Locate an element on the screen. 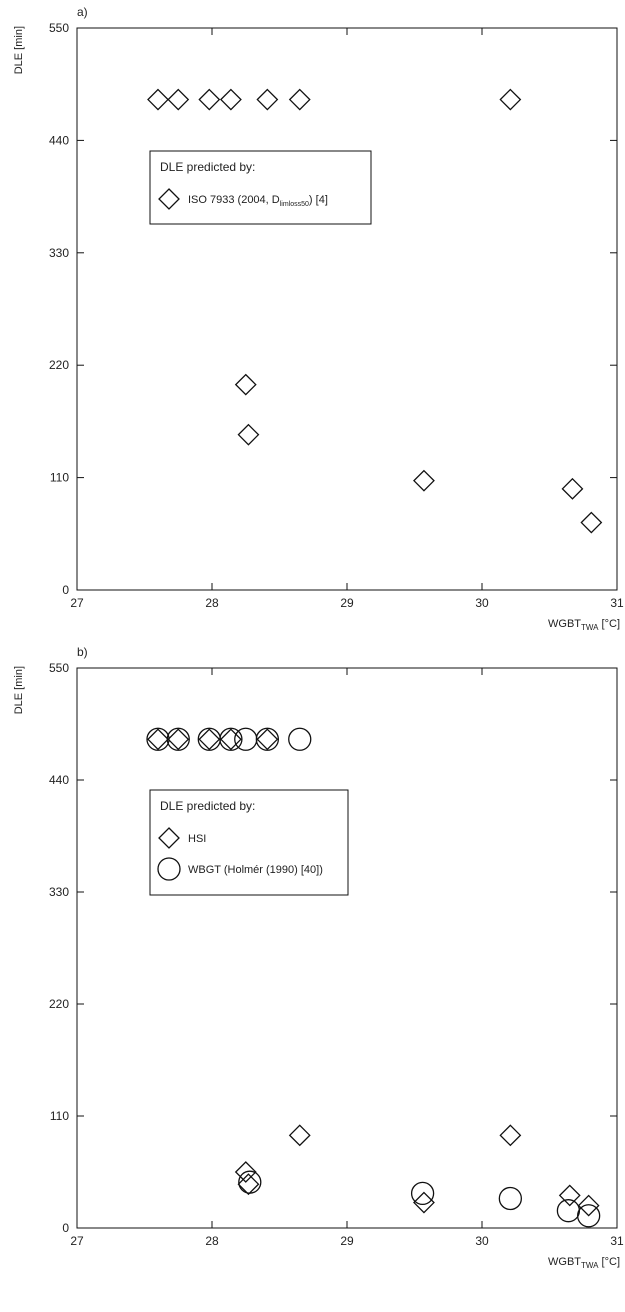 Image resolution: width=625 pixels, height=1312 pixels. panel-label: b) is located at coordinates (82, 652).